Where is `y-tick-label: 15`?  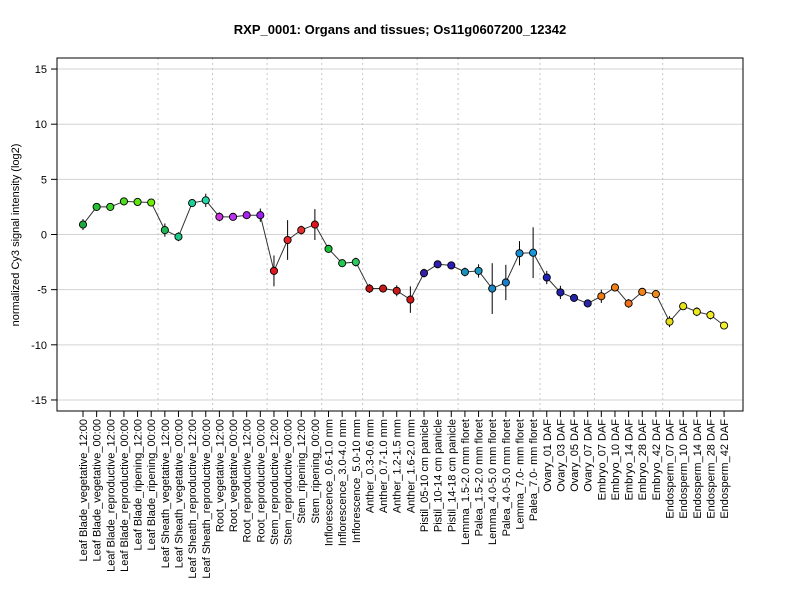 y-tick-label: 15 is located at coordinates (41, 70).